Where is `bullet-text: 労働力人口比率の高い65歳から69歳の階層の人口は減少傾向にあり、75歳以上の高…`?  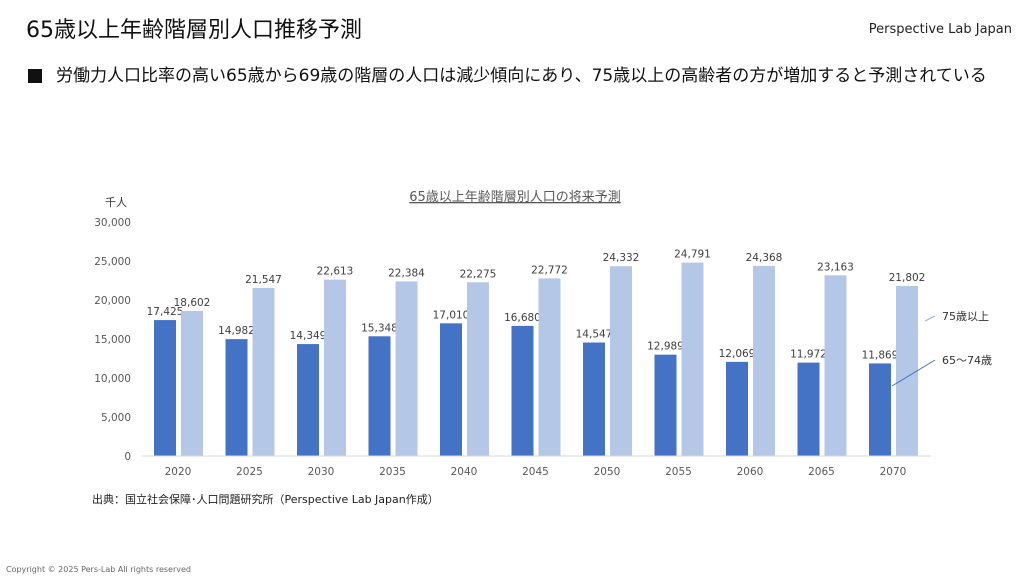
bullet-text: 労働力人口比率の高い65歳から69歳の階層の人口は減少傾向にあり、75歳以上の高… is located at coordinates (521, 76).